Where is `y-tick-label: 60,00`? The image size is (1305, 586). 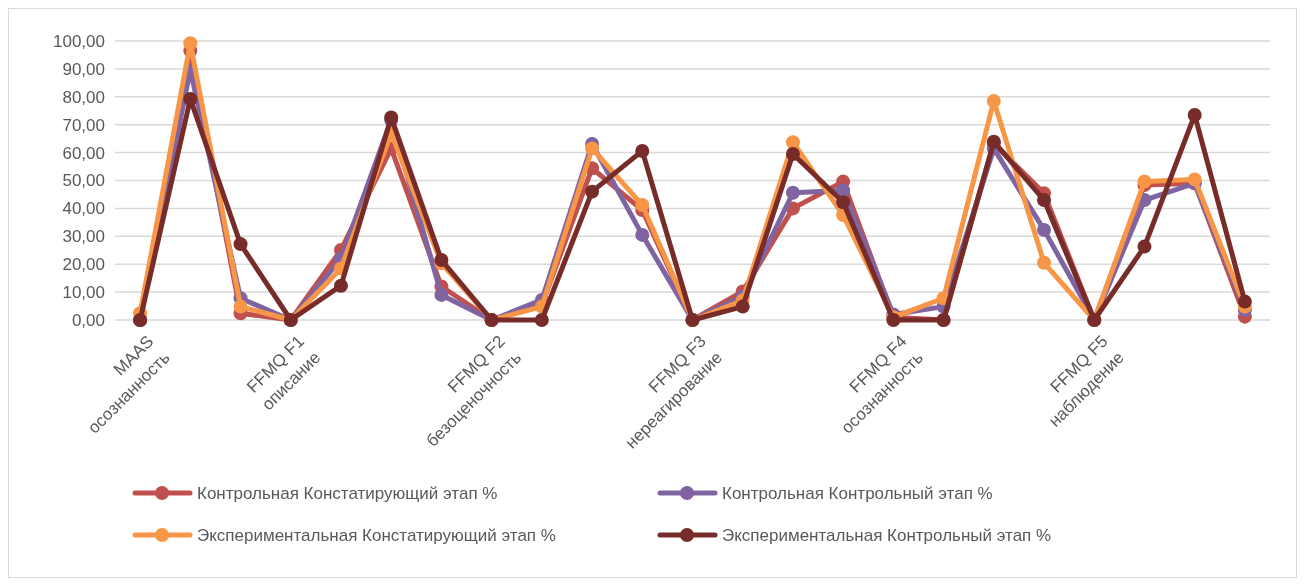
y-tick-label: 60,00 is located at coordinates (83, 153).